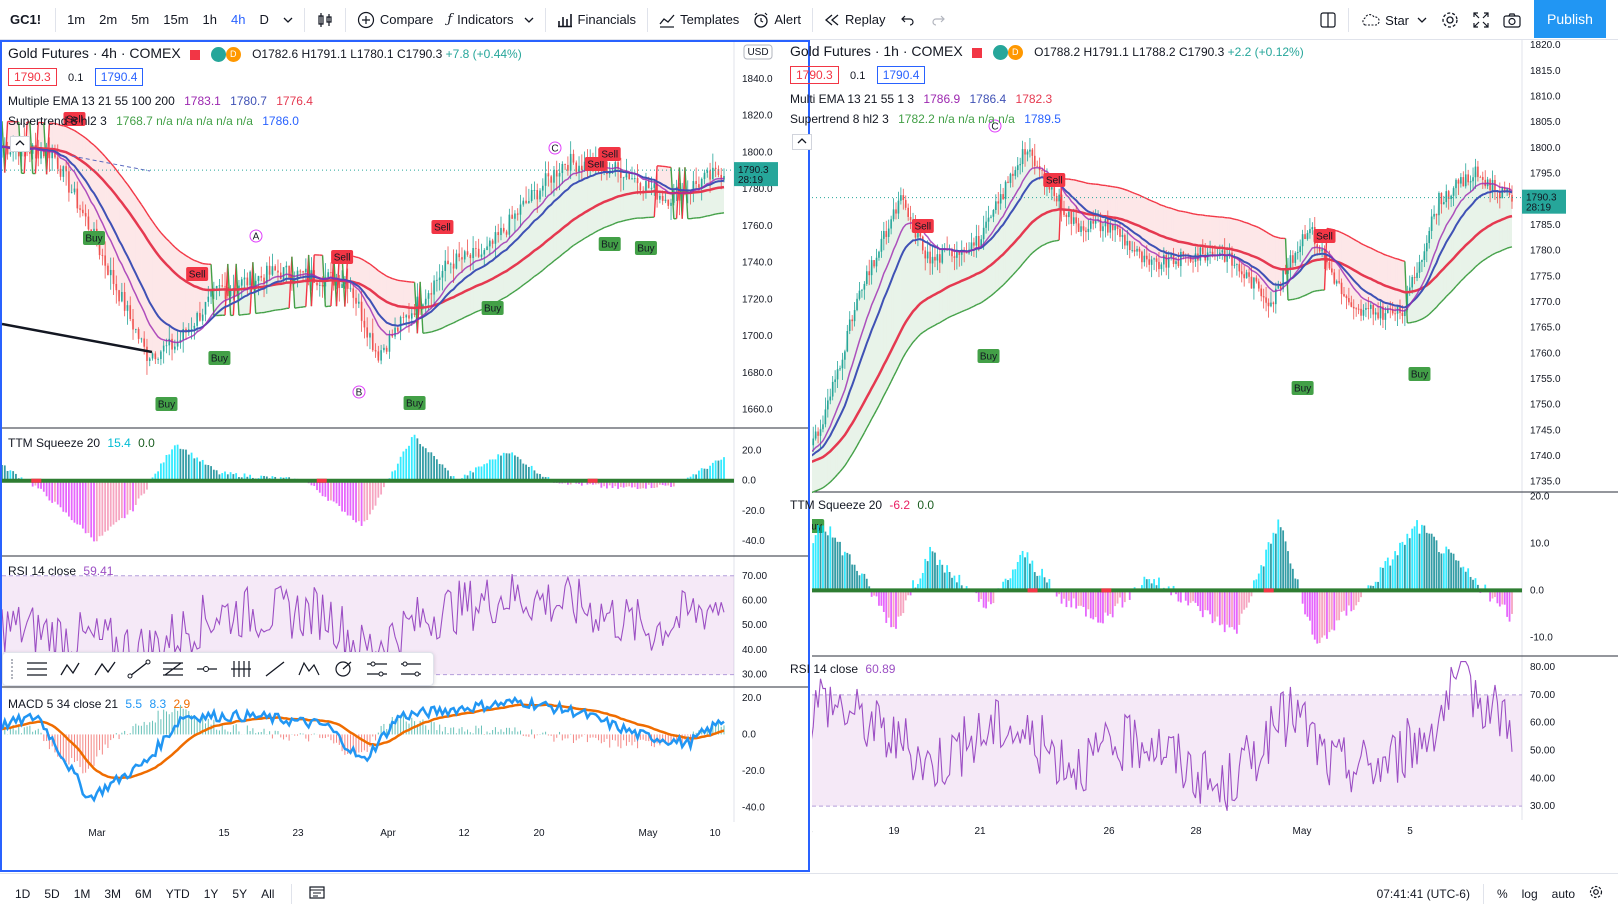 This screenshot has width=1618, height=913. What do you see at coordinates (862, 505) in the screenshot?
I see `ttm-legend: TTM Squeeze 20 -6.2 0.0` at bounding box center [862, 505].